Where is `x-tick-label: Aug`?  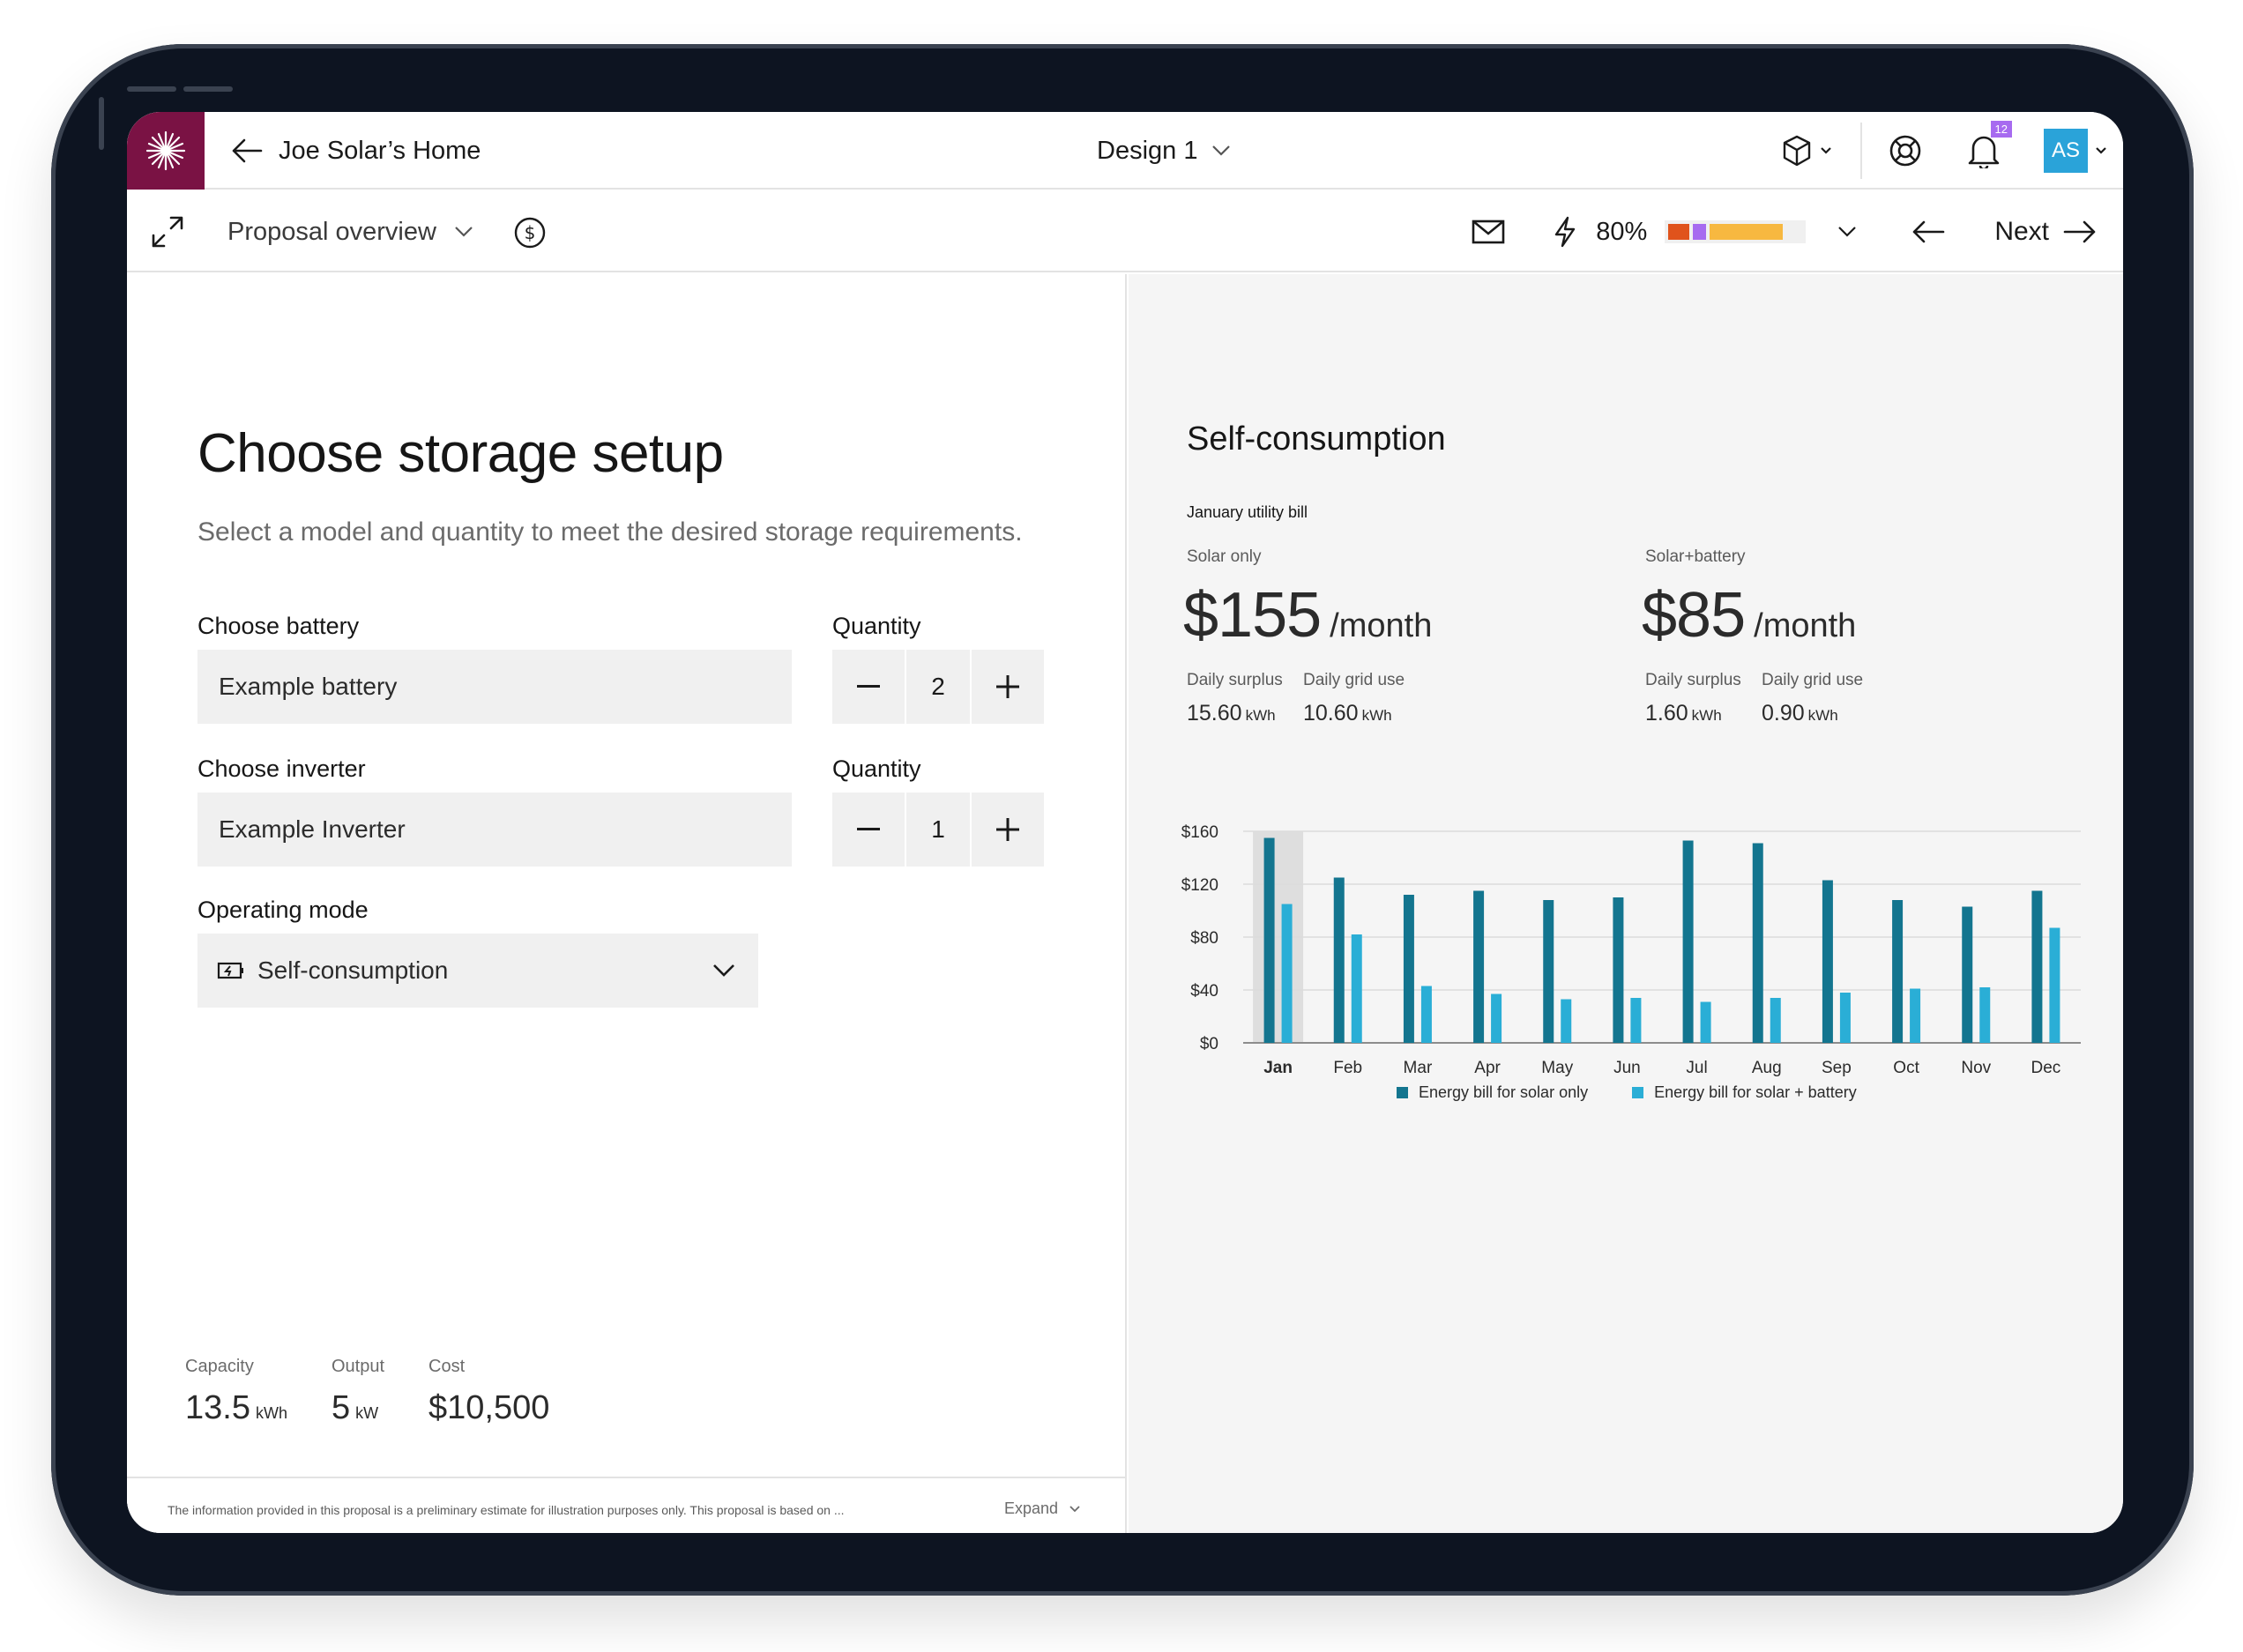
x-tick-label: Aug is located at coordinates (1767, 1068).